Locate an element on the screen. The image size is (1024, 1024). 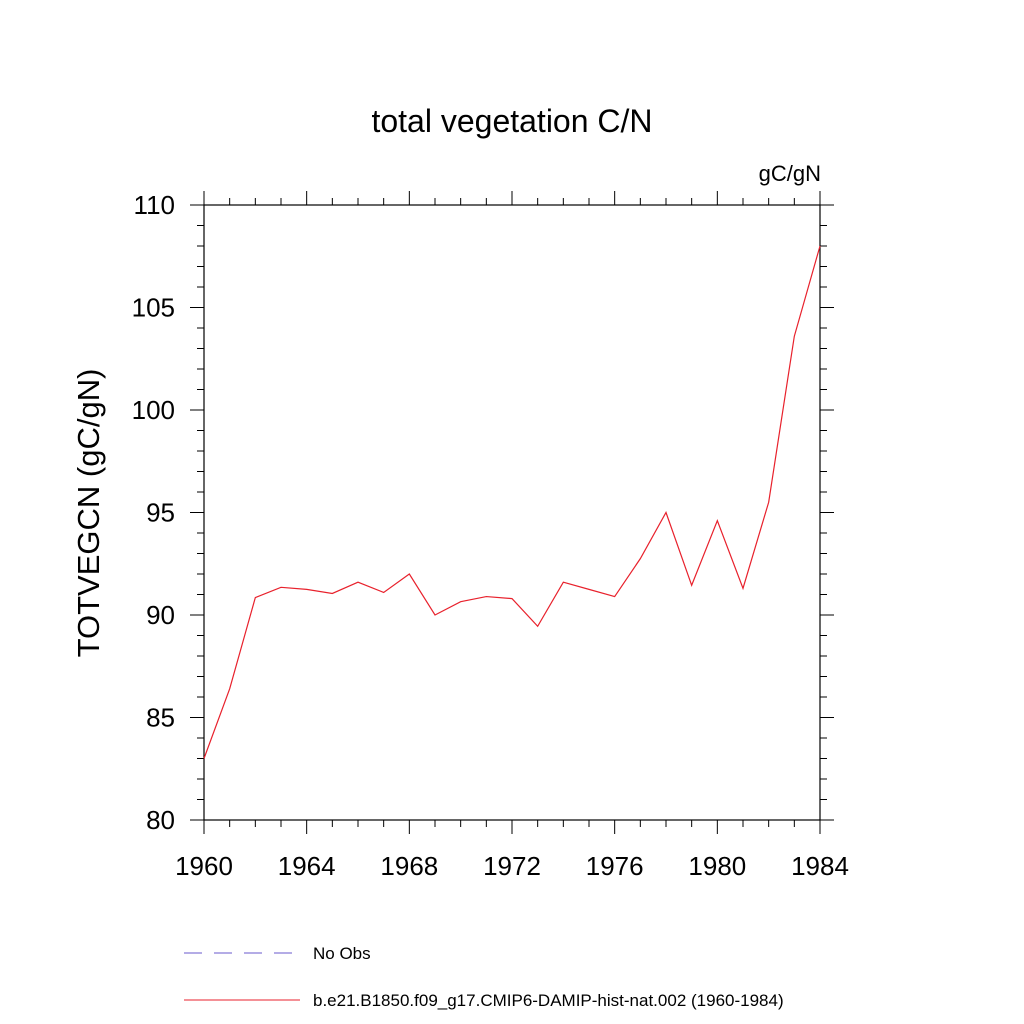
y-tick-label: 85 is located at coordinates (160, 718).